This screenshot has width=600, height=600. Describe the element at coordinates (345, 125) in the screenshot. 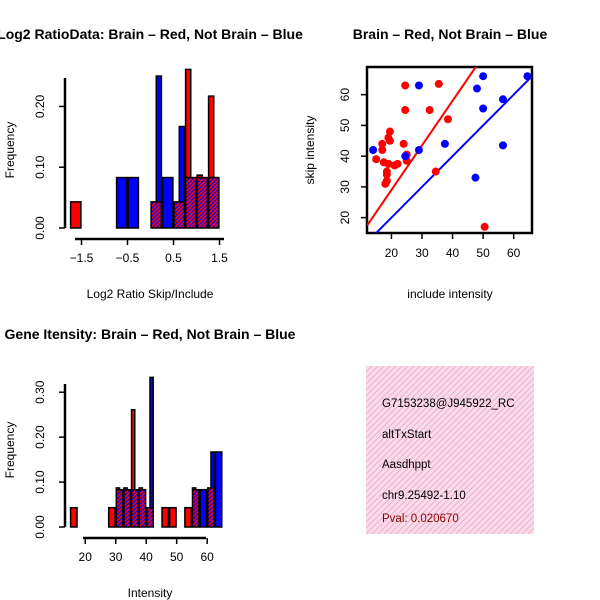

I see `scatter-y-tick-label: 50` at that location.